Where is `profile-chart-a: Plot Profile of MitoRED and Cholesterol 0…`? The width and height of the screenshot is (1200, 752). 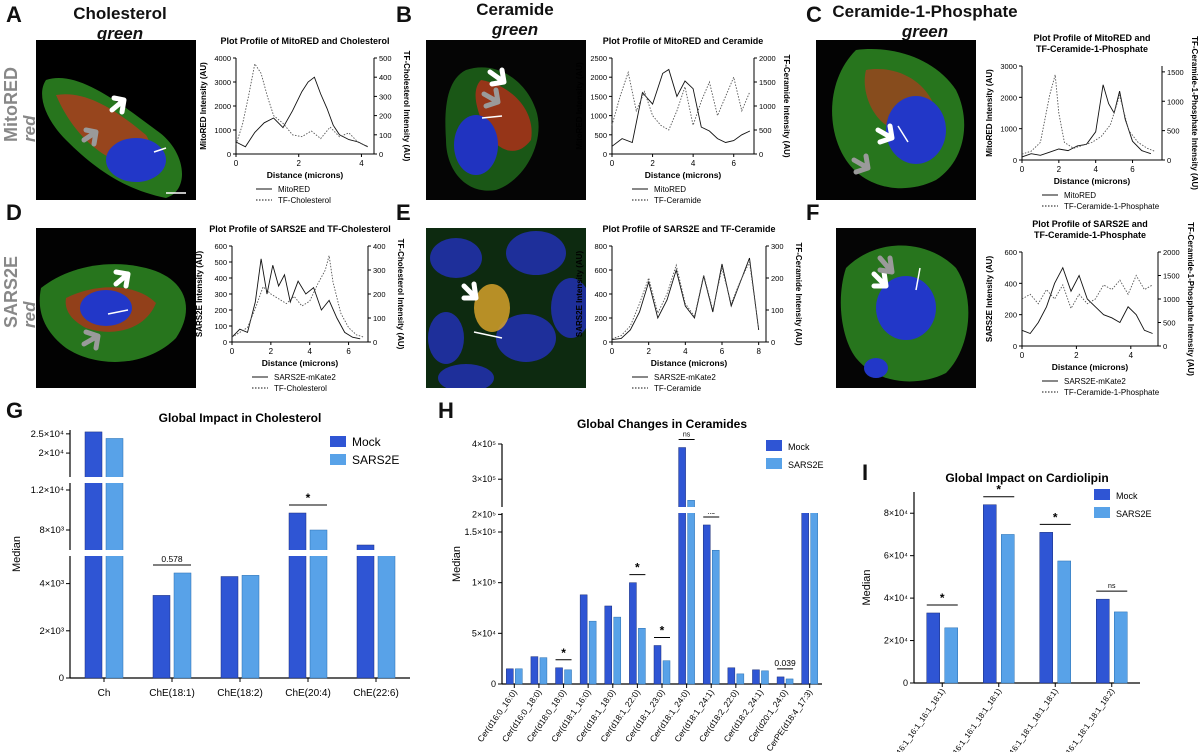
profile-chart-a: Plot Profile of MitoRED and Cholesterol 0… is located at coordinates (305, 120).